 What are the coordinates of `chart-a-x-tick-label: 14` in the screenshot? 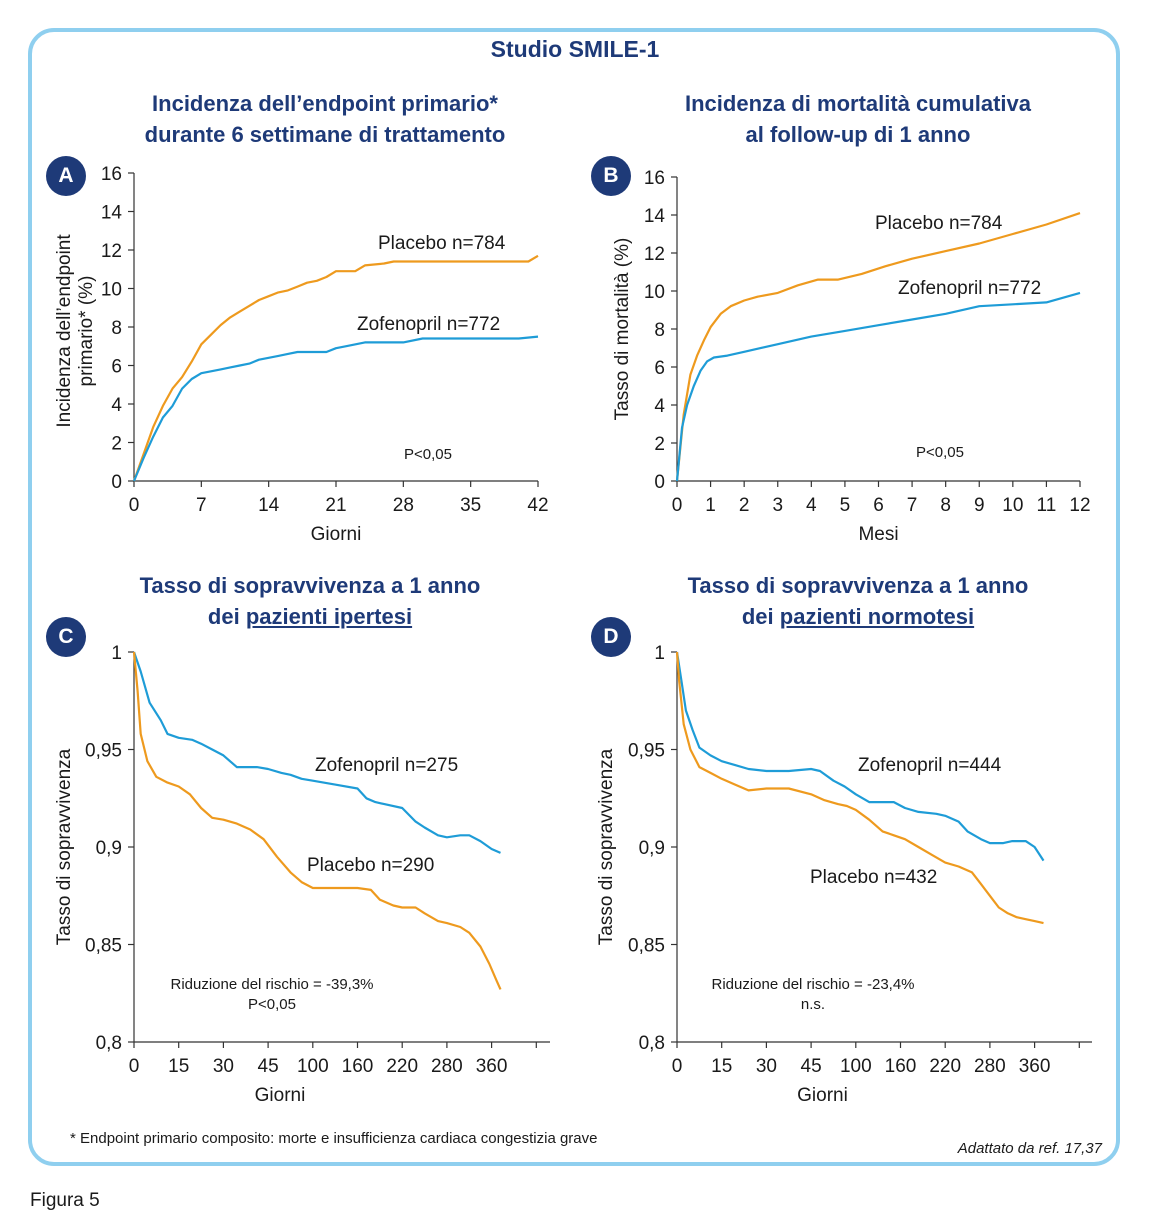 It's located at (269, 505).